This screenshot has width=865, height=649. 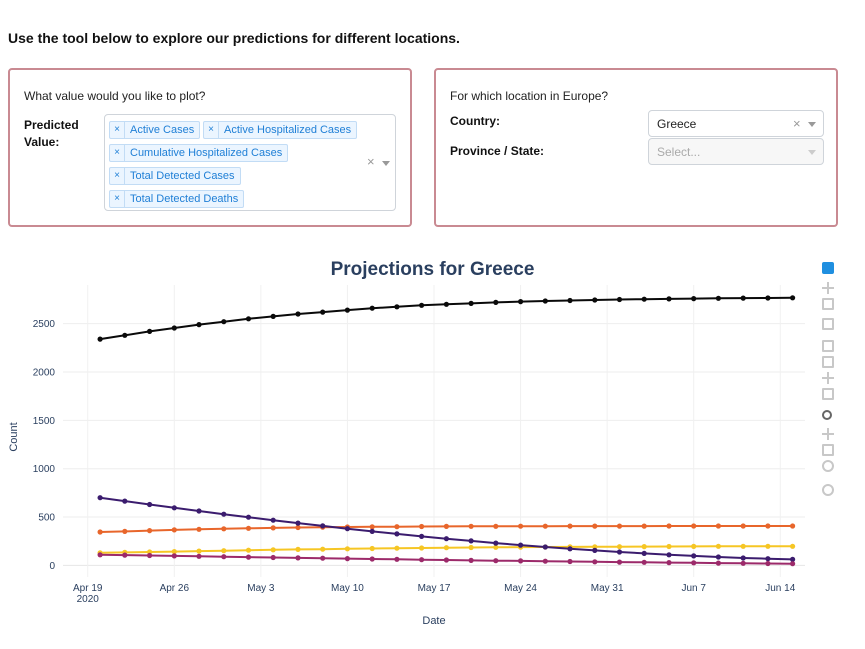 I want to click on plotly-logo-icon, so click(x=828, y=268).